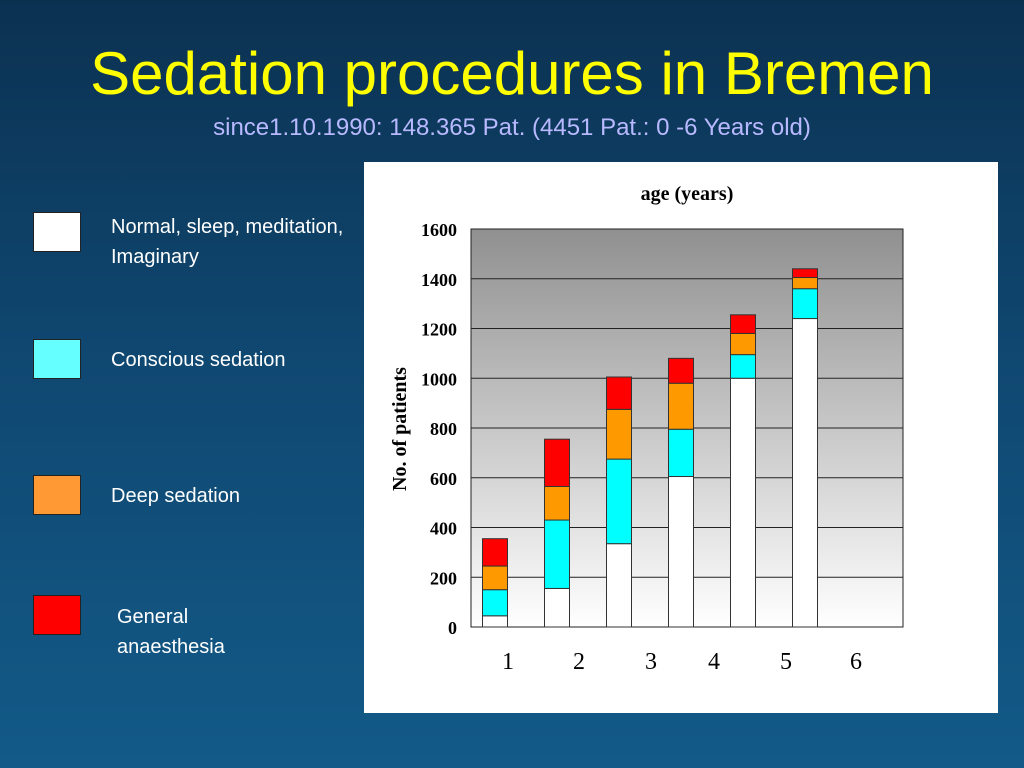 Image resolution: width=1024 pixels, height=768 pixels. What do you see at coordinates (171, 632) in the screenshot?
I see `legend-label-general: General anaesthesia` at bounding box center [171, 632].